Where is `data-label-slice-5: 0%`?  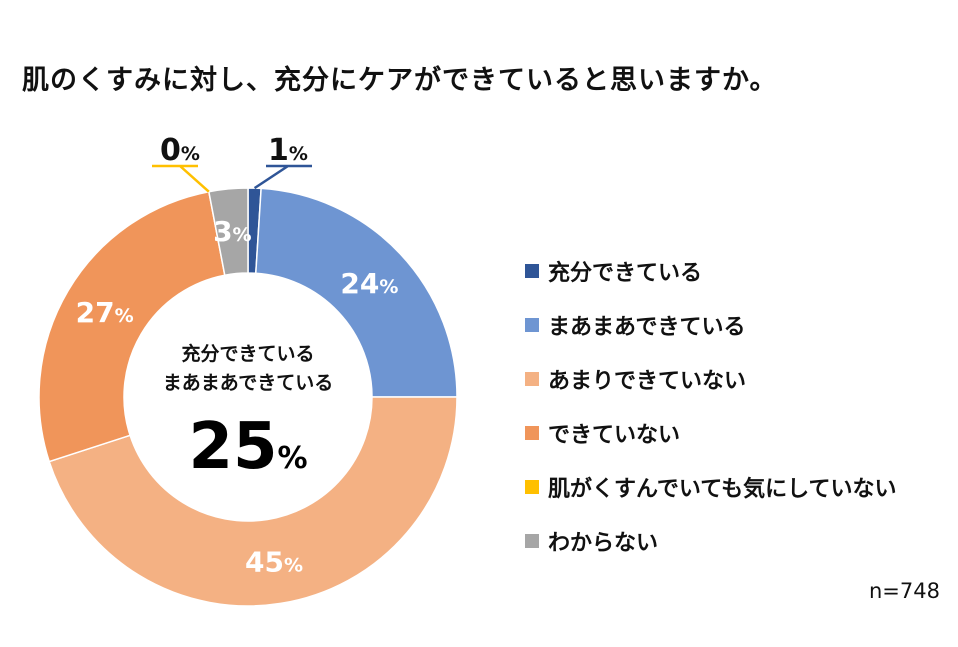
data-label-slice-5: 0% is located at coordinates (180, 150).